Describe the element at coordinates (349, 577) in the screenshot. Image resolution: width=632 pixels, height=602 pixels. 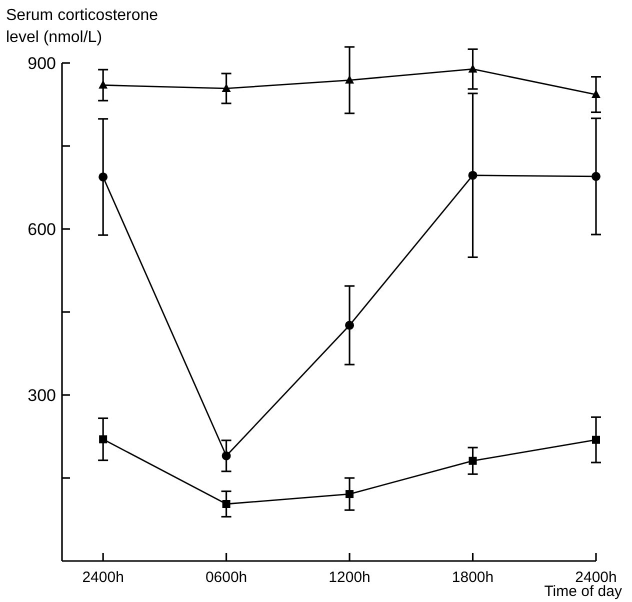
I see `x-tick-label: 1200h` at that location.